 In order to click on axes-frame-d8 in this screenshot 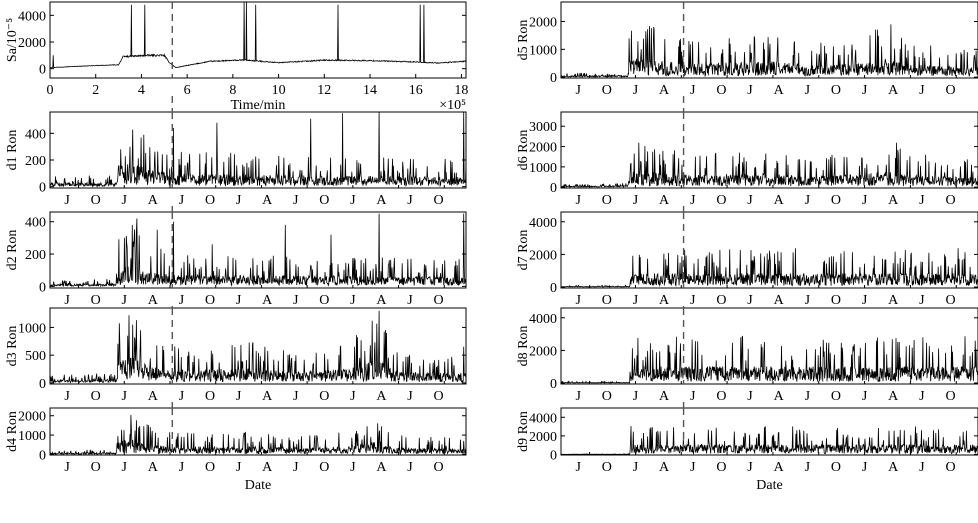, I will do `click(769, 346)`.